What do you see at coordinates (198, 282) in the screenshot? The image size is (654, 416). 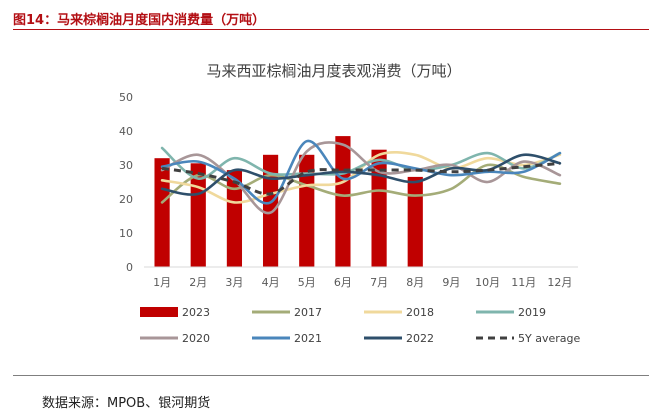 I see `x-tick-label: 2月` at bounding box center [198, 282].